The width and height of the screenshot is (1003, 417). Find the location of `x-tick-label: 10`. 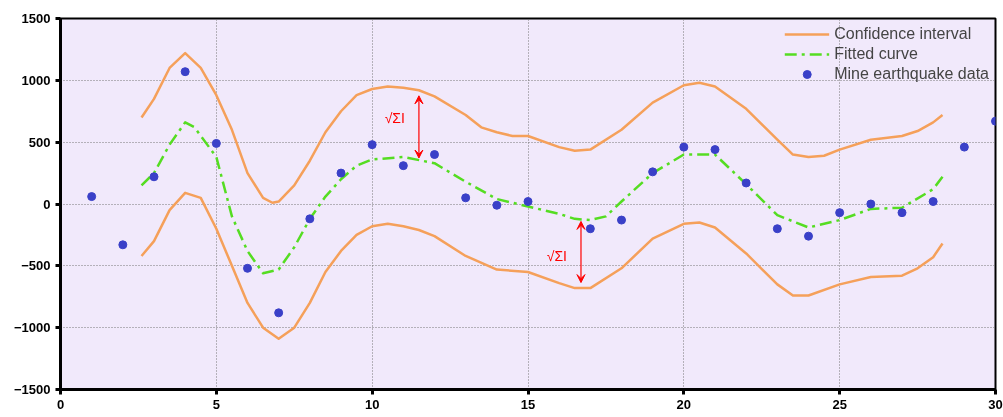

x-tick-label: 10 is located at coordinates (372, 404).